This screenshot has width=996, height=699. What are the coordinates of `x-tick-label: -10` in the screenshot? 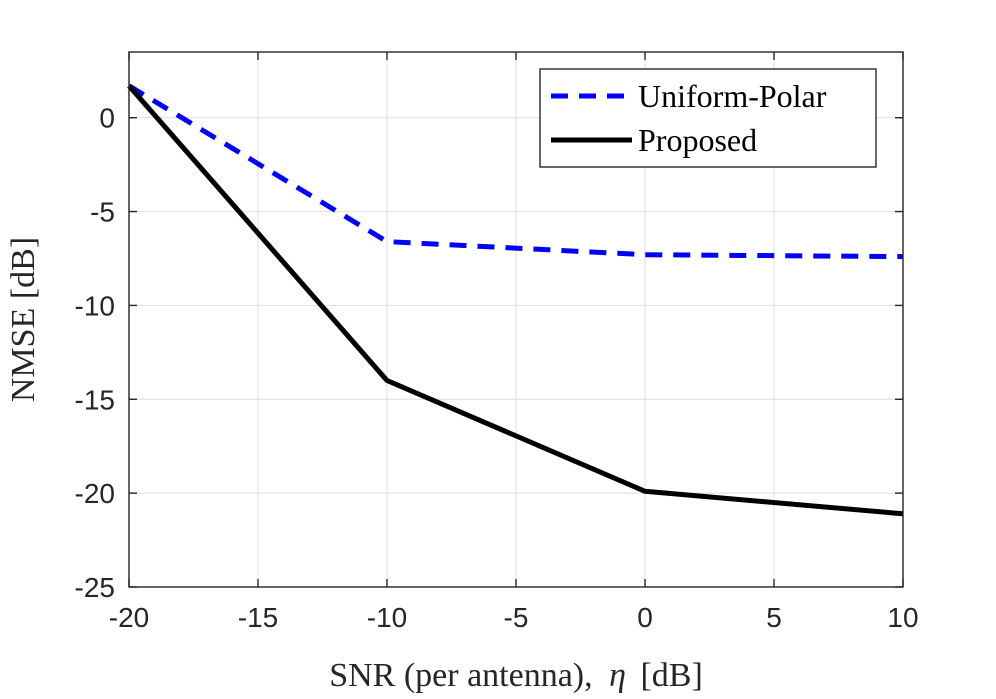 It's located at (387, 617).